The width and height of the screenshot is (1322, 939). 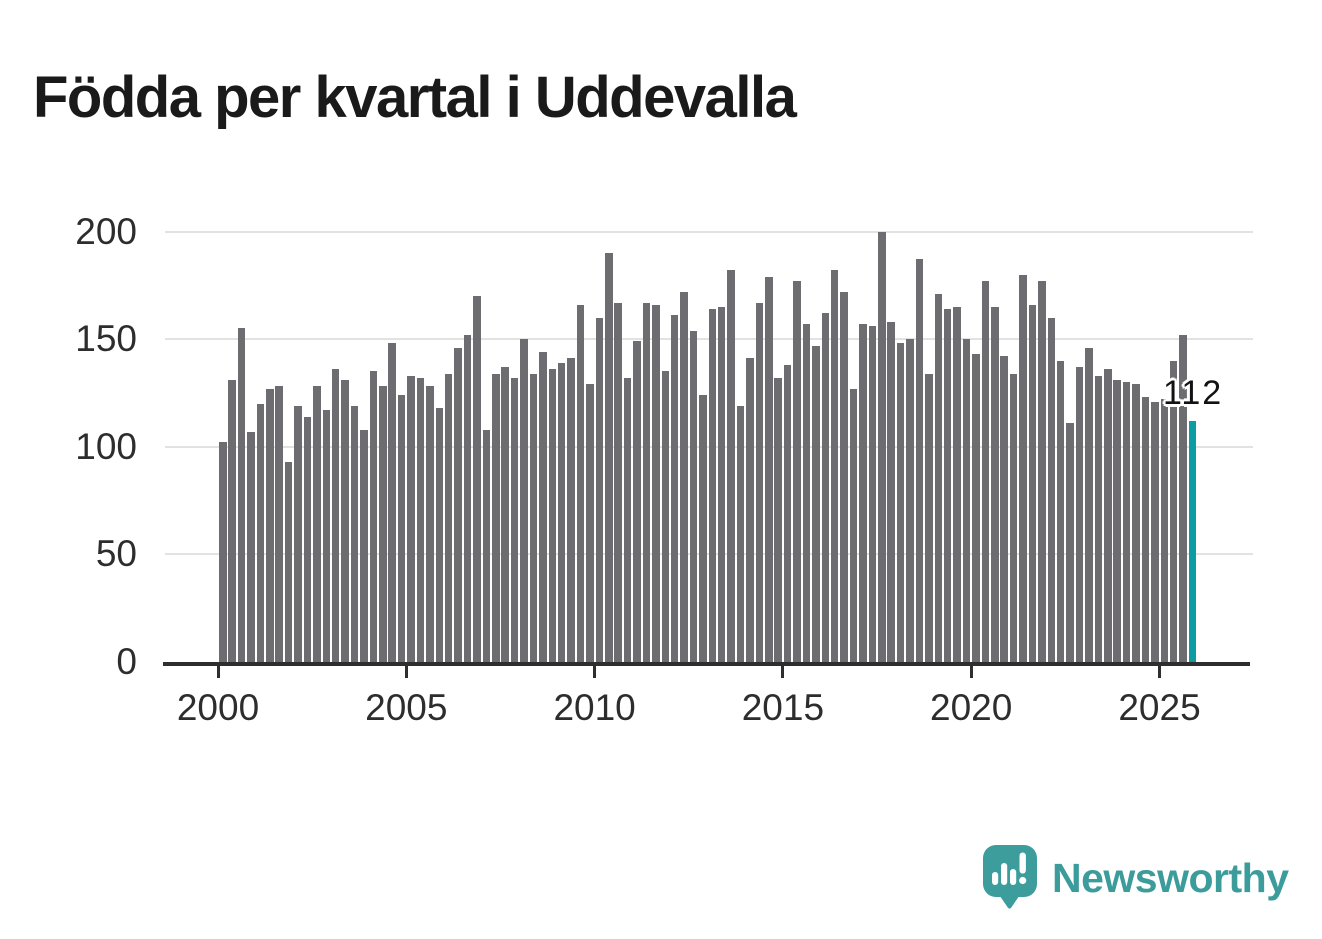 I want to click on x-tick-2025, so click(x=1159, y=671).